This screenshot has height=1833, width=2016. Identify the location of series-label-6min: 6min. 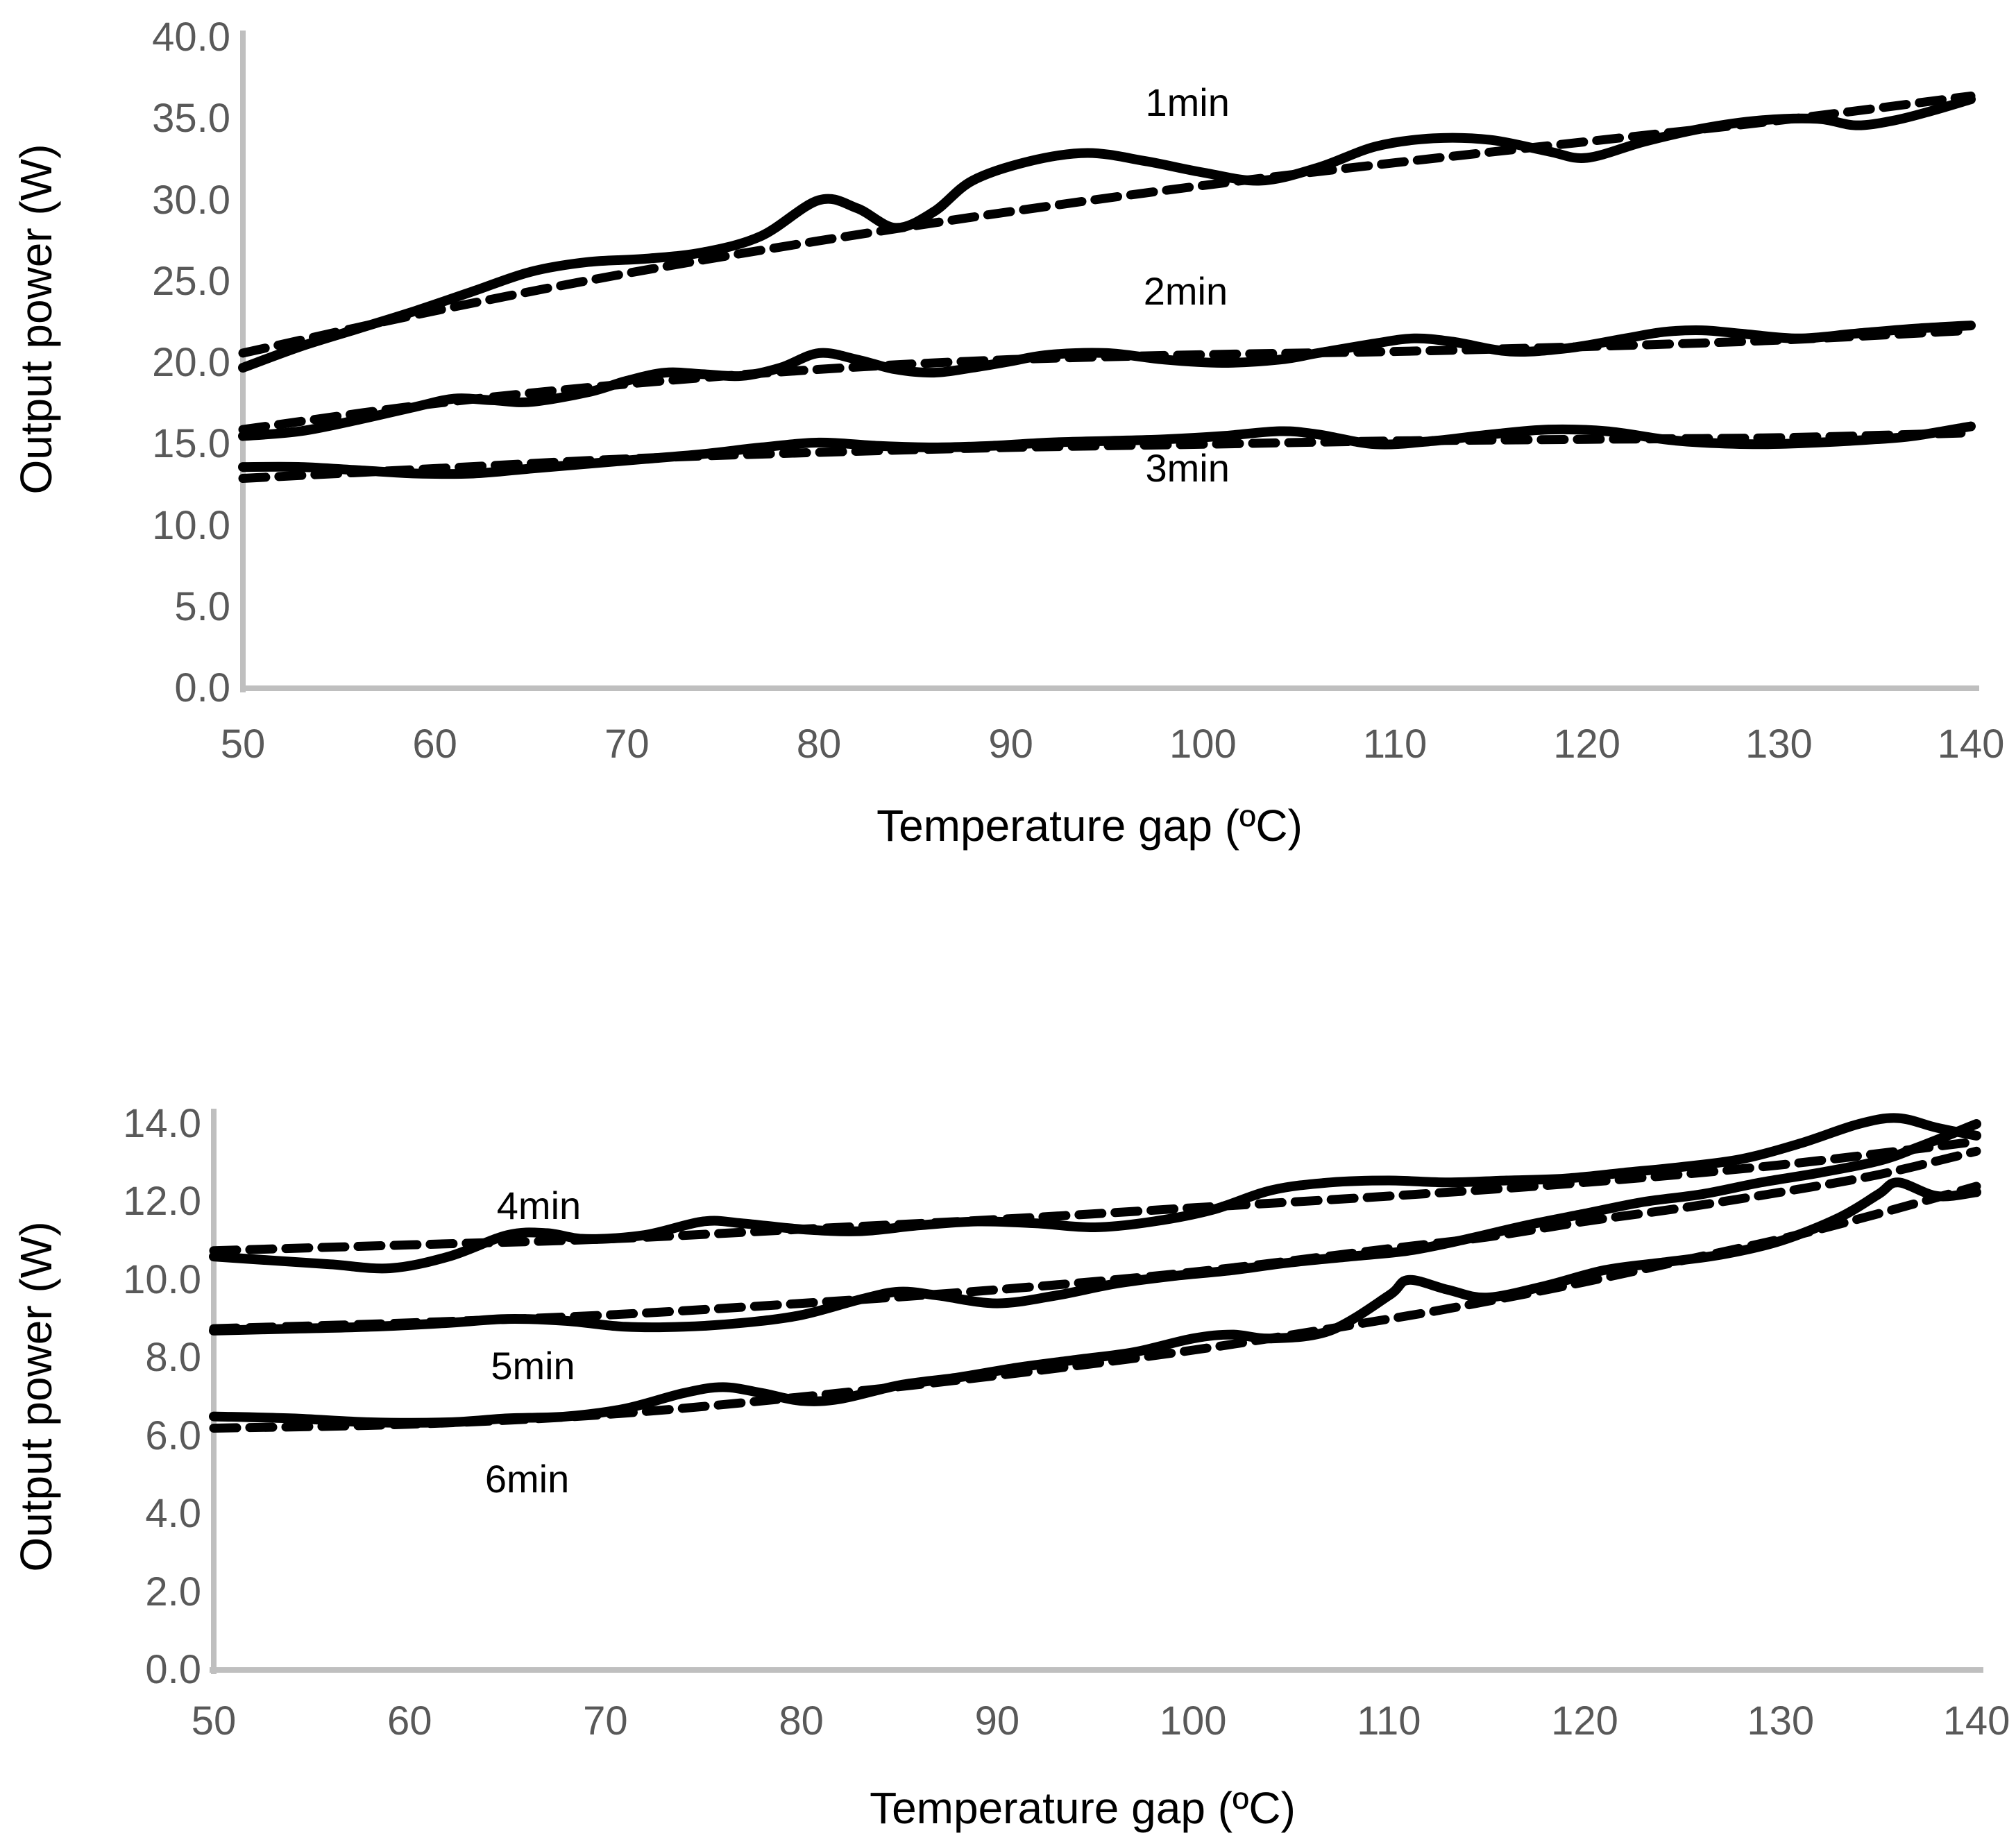
(527, 1479).